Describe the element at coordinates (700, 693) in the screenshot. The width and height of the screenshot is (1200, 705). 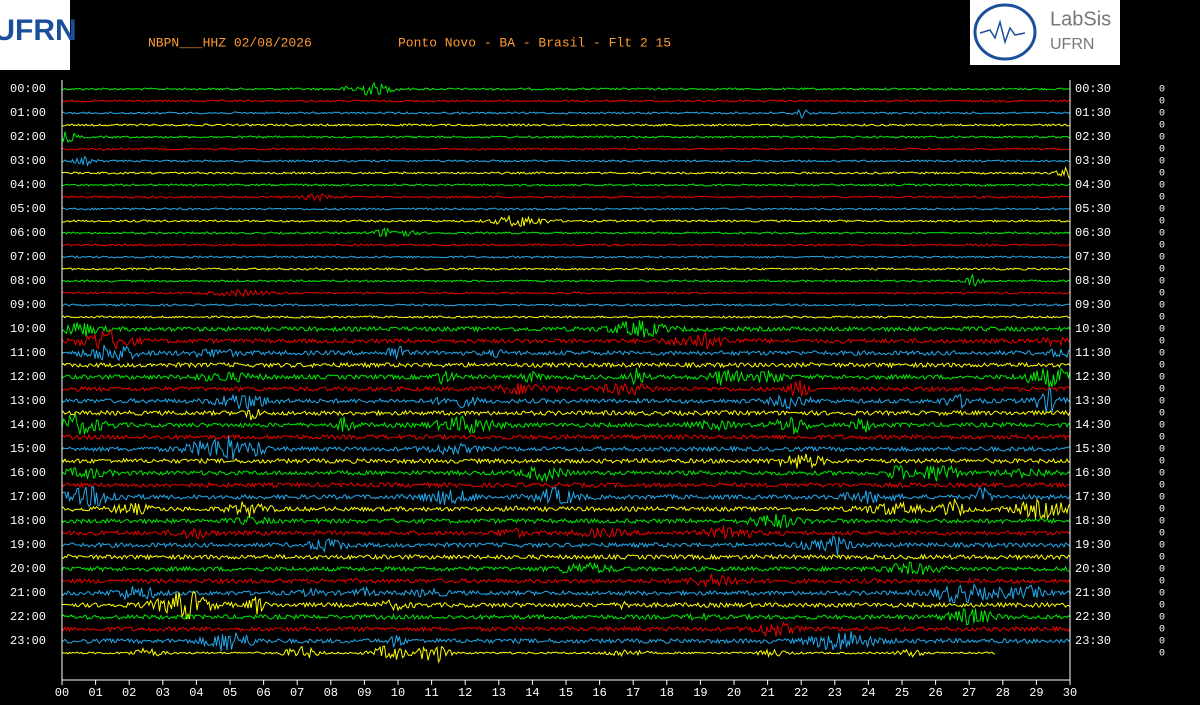
I see `x-tick-label: 19` at that location.